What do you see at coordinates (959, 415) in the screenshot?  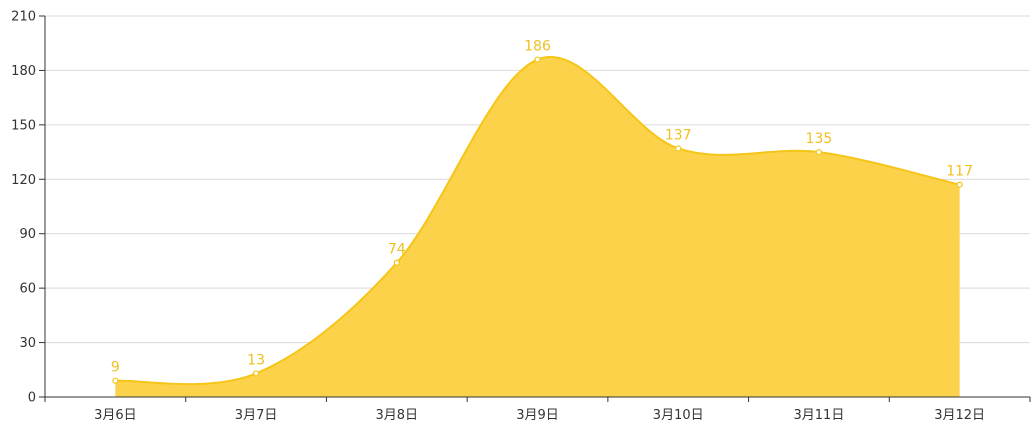 I see `x-tick-label: 3月12日` at bounding box center [959, 415].